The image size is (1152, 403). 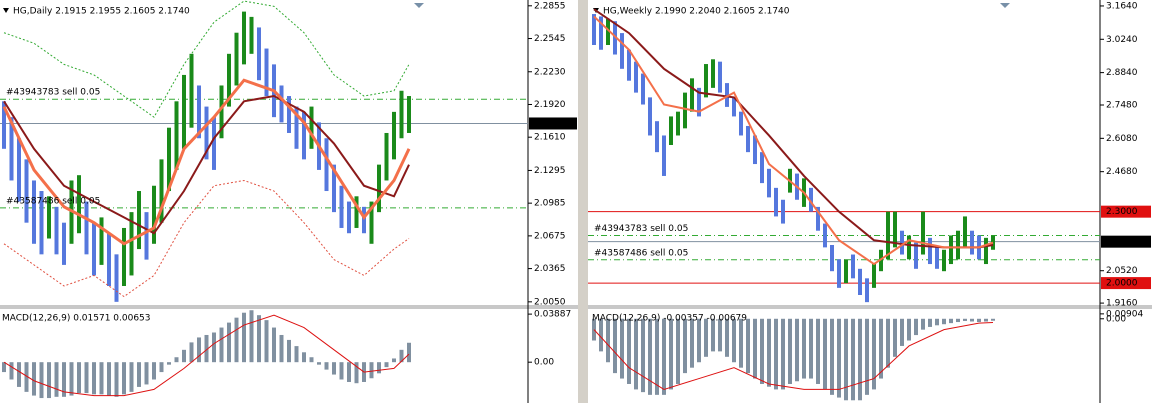 I want to click on signal-line, so click(x=206, y=355).